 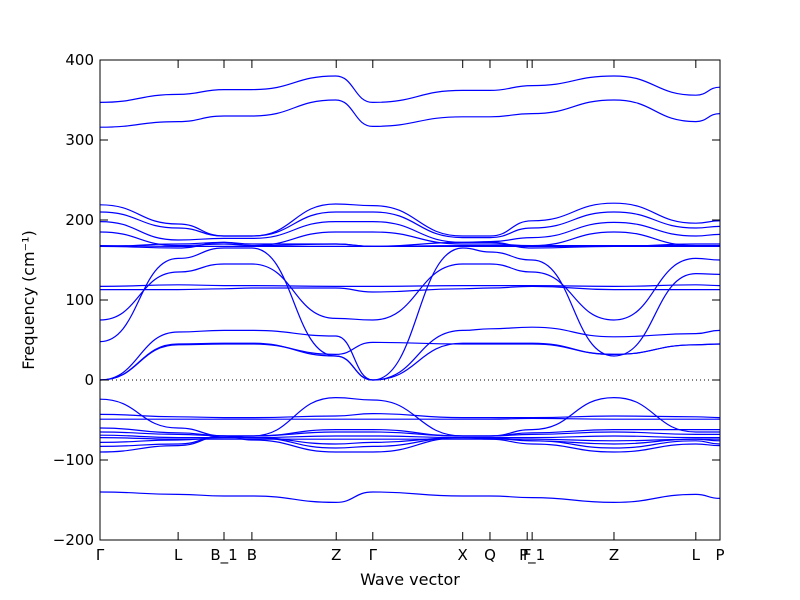 I want to click on x-axis-label: Wave vector, so click(x=410, y=579).